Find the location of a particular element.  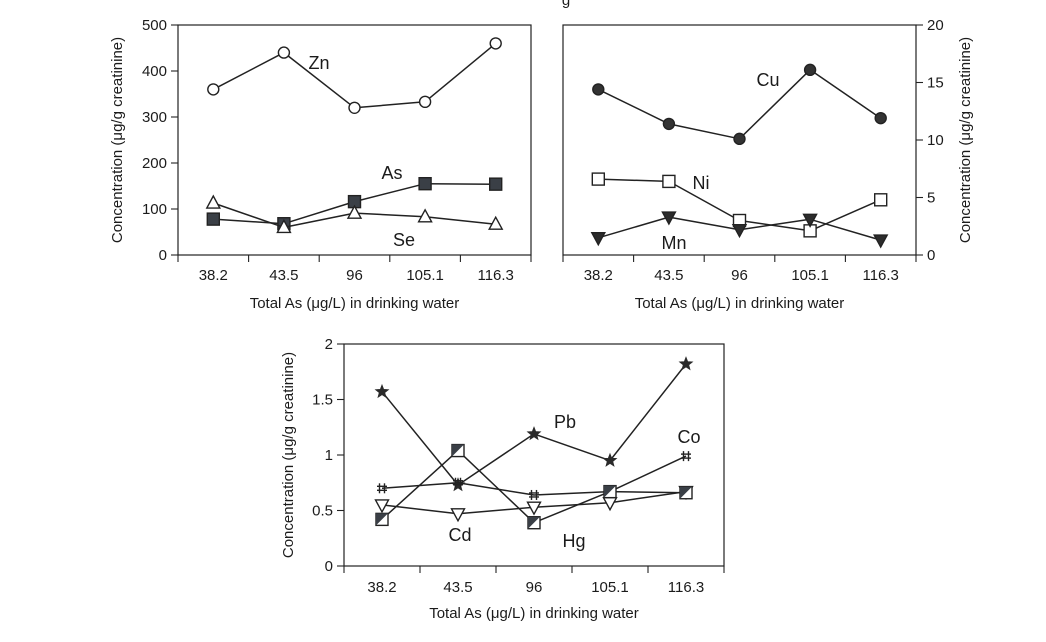

series-cu-line is located at coordinates (739, 104).